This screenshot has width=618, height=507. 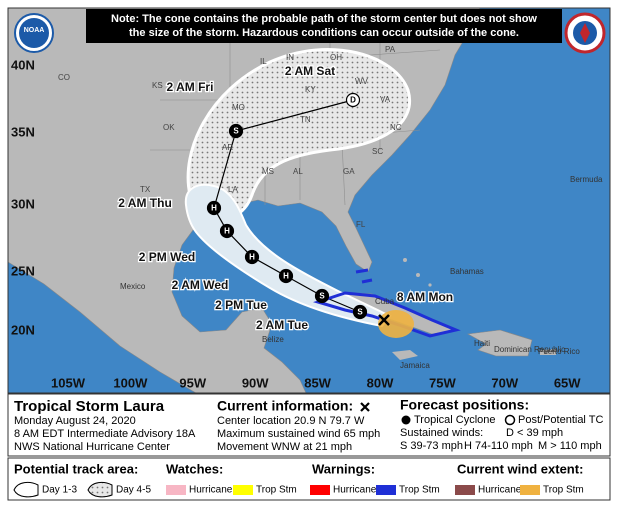 I want to click on forecast-time-label: 2 AM Thu, so click(x=145, y=203).